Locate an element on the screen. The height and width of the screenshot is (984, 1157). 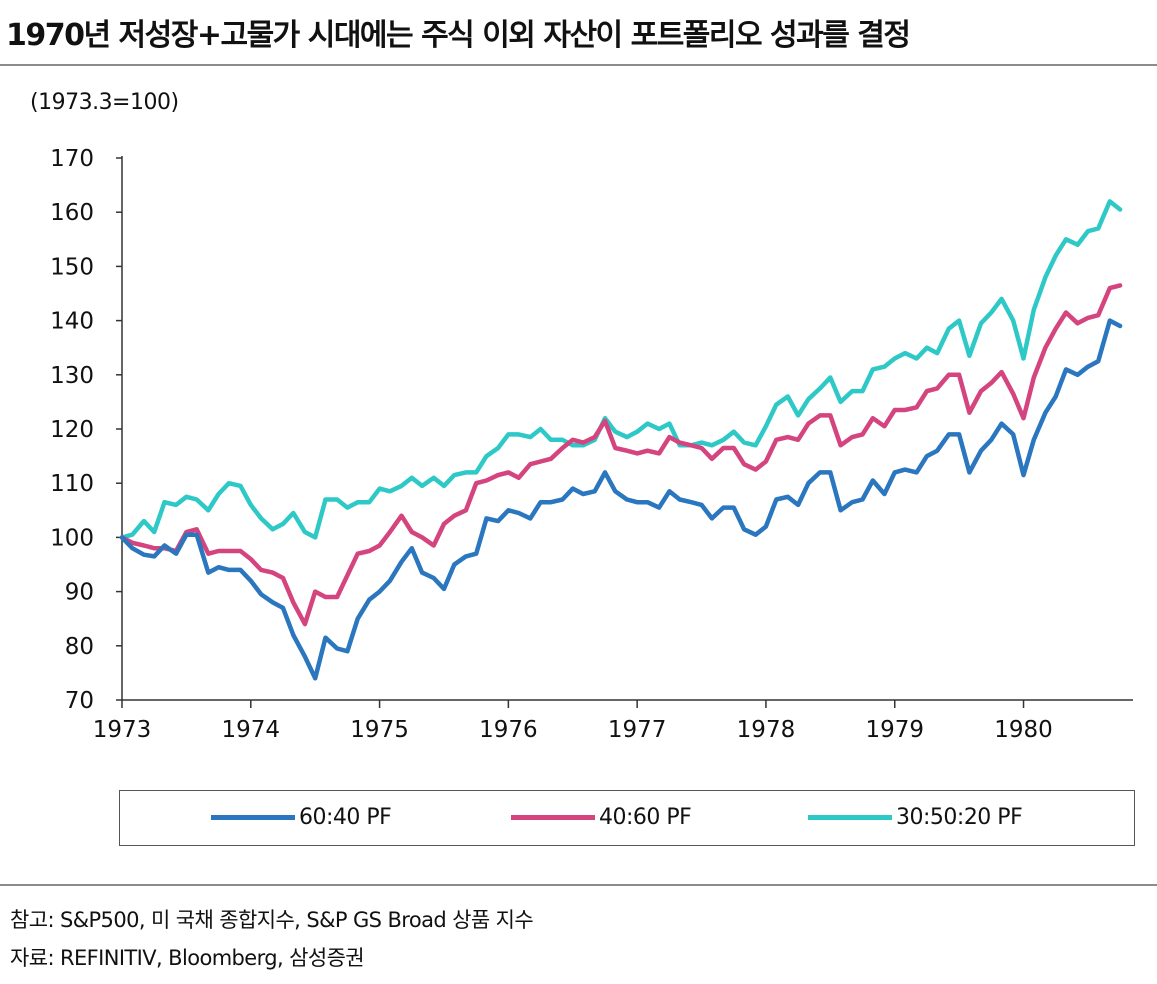
x-tick-label: 1974 is located at coordinates (251, 730).